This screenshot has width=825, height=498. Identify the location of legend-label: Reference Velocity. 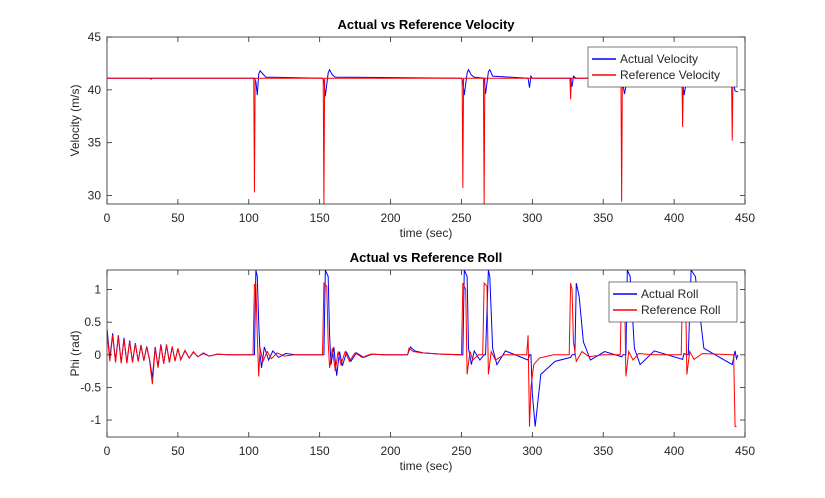
(670, 75).